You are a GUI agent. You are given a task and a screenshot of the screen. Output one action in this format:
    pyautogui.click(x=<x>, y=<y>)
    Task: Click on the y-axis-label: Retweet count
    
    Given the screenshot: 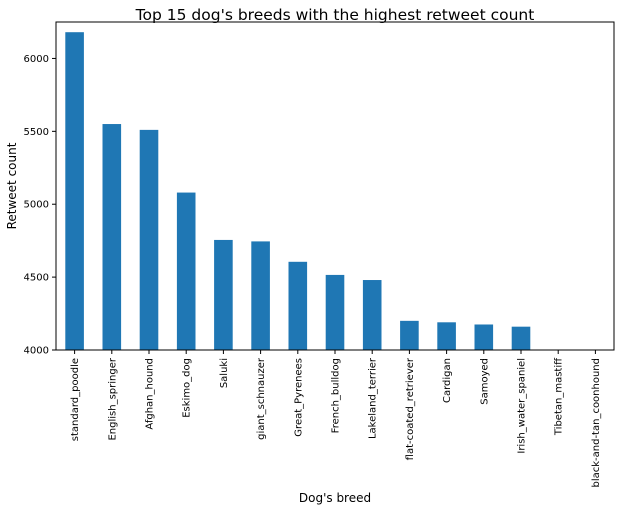 What is the action you would take?
    pyautogui.click(x=12, y=185)
    